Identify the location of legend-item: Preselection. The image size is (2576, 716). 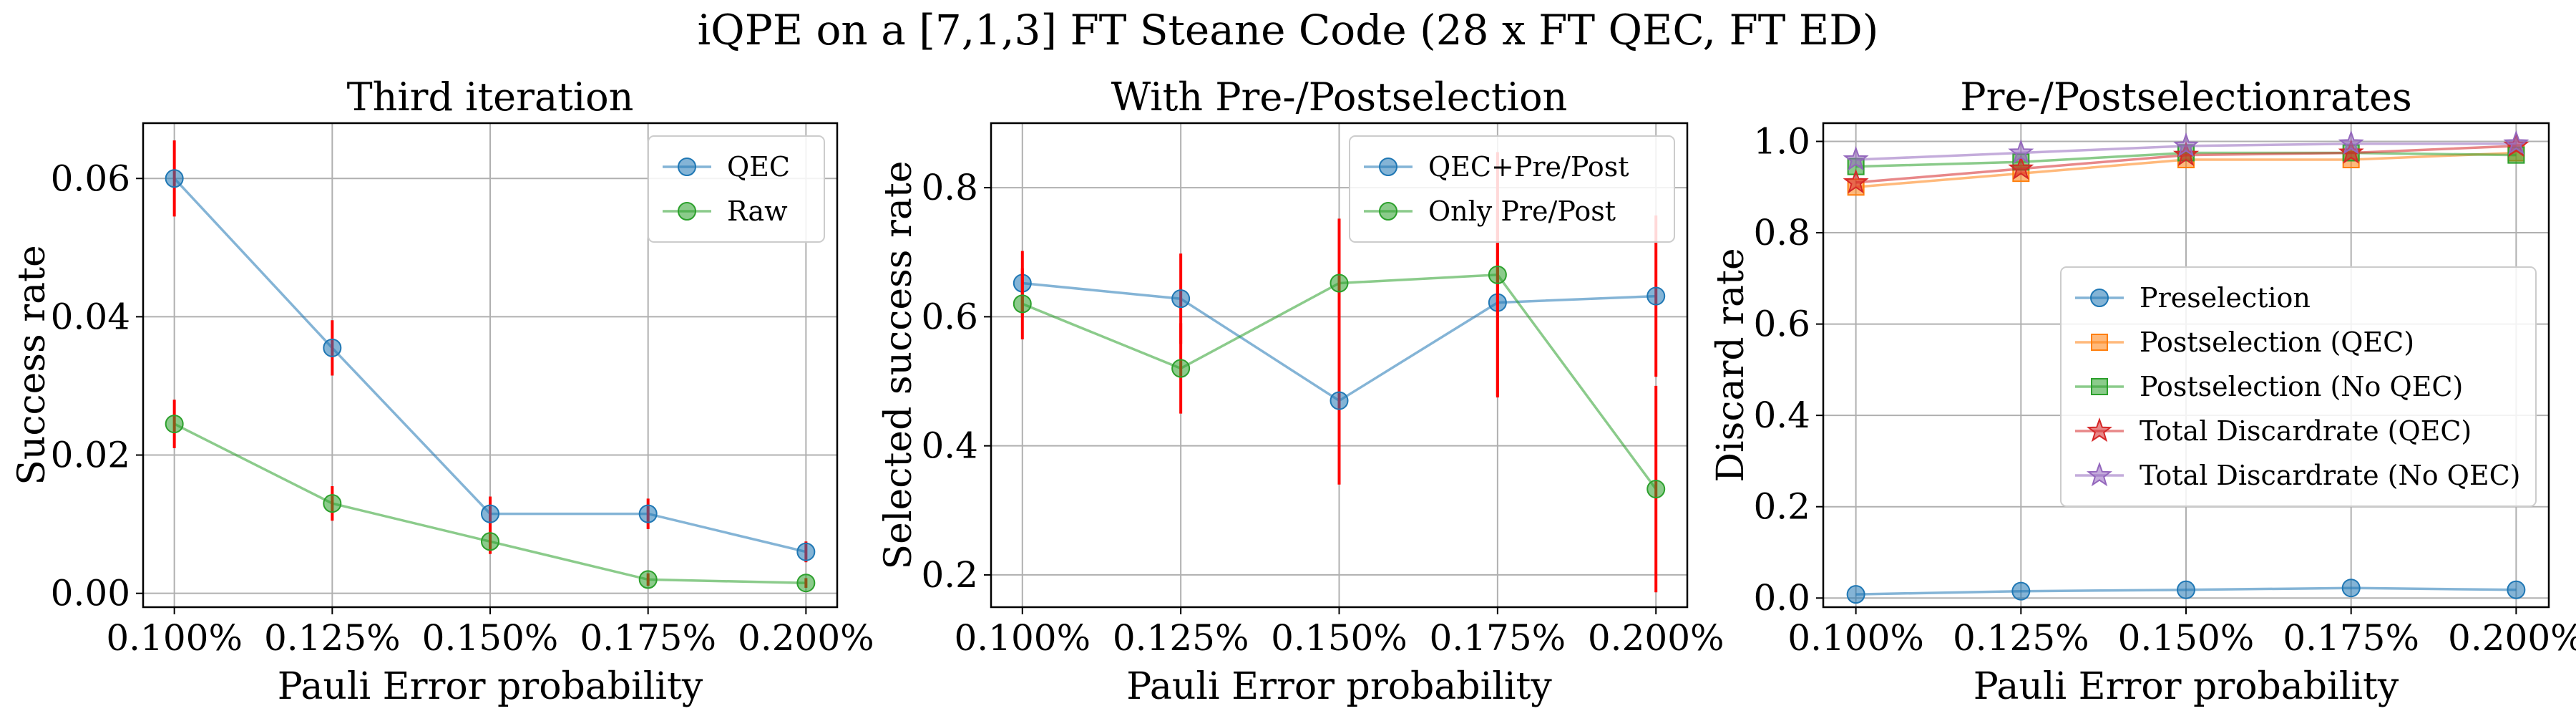
(2193, 298).